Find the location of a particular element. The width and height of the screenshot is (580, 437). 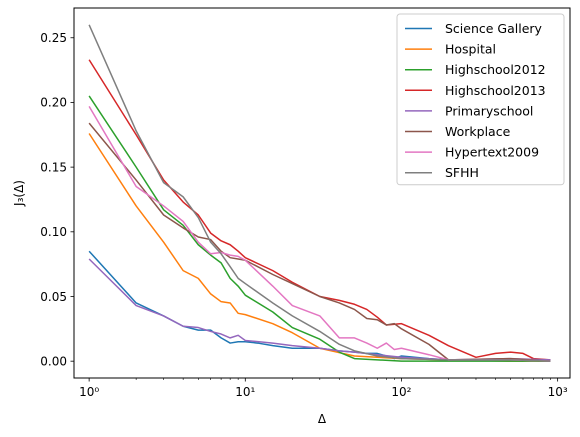

legend-box is located at coordinates (480, 99).